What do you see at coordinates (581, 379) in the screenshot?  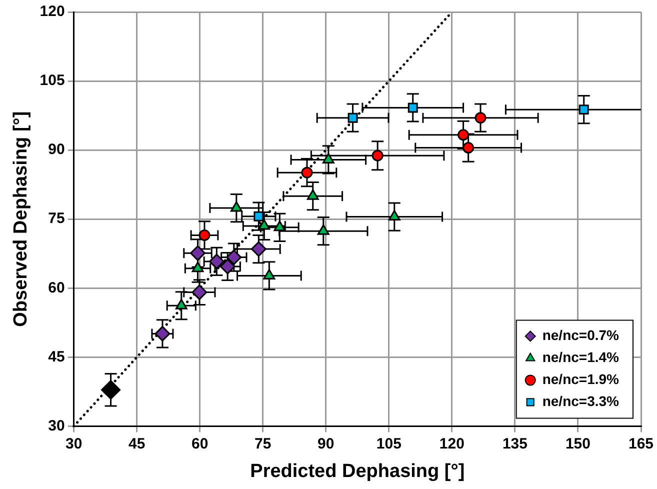 I see `legend-label: ne/nc=1.9%` at bounding box center [581, 379].